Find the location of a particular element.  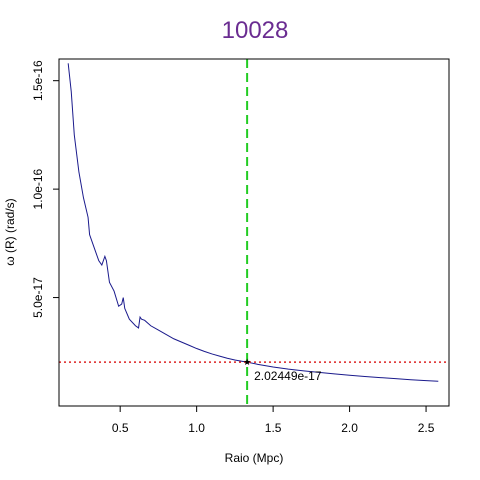

y-axis-label: ω (R) (rad/s) is located at coordinates (10, 231).